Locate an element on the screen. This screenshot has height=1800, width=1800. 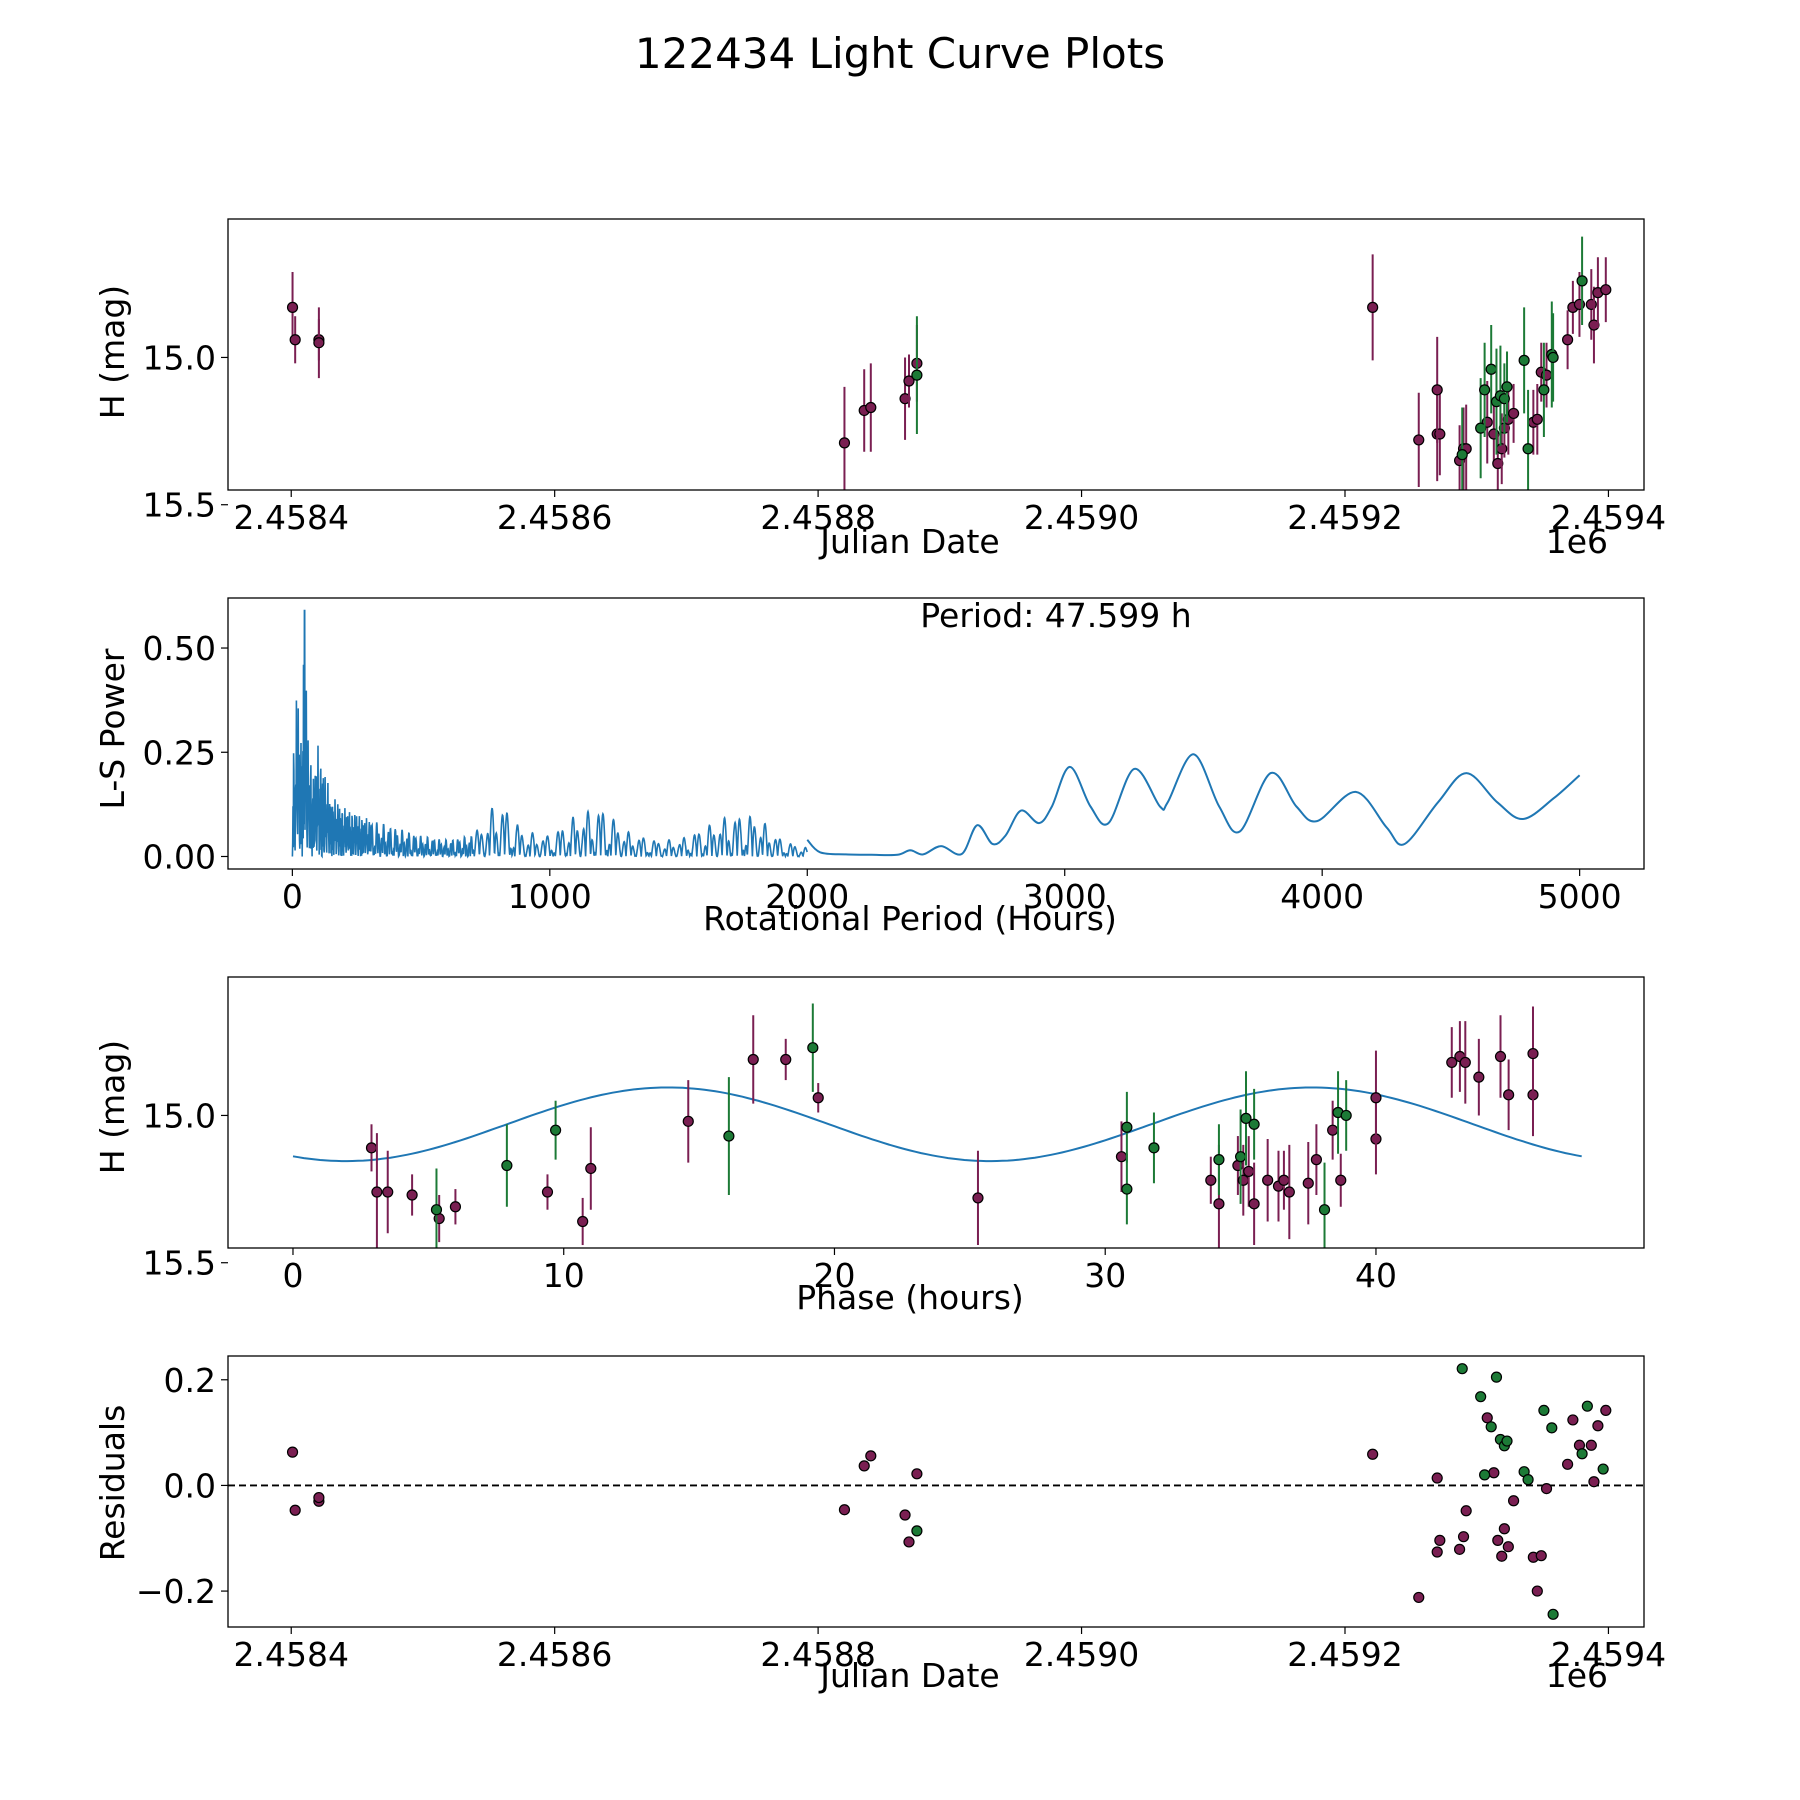
periodogram-smooth-line is located at coordinates (1193, 805).